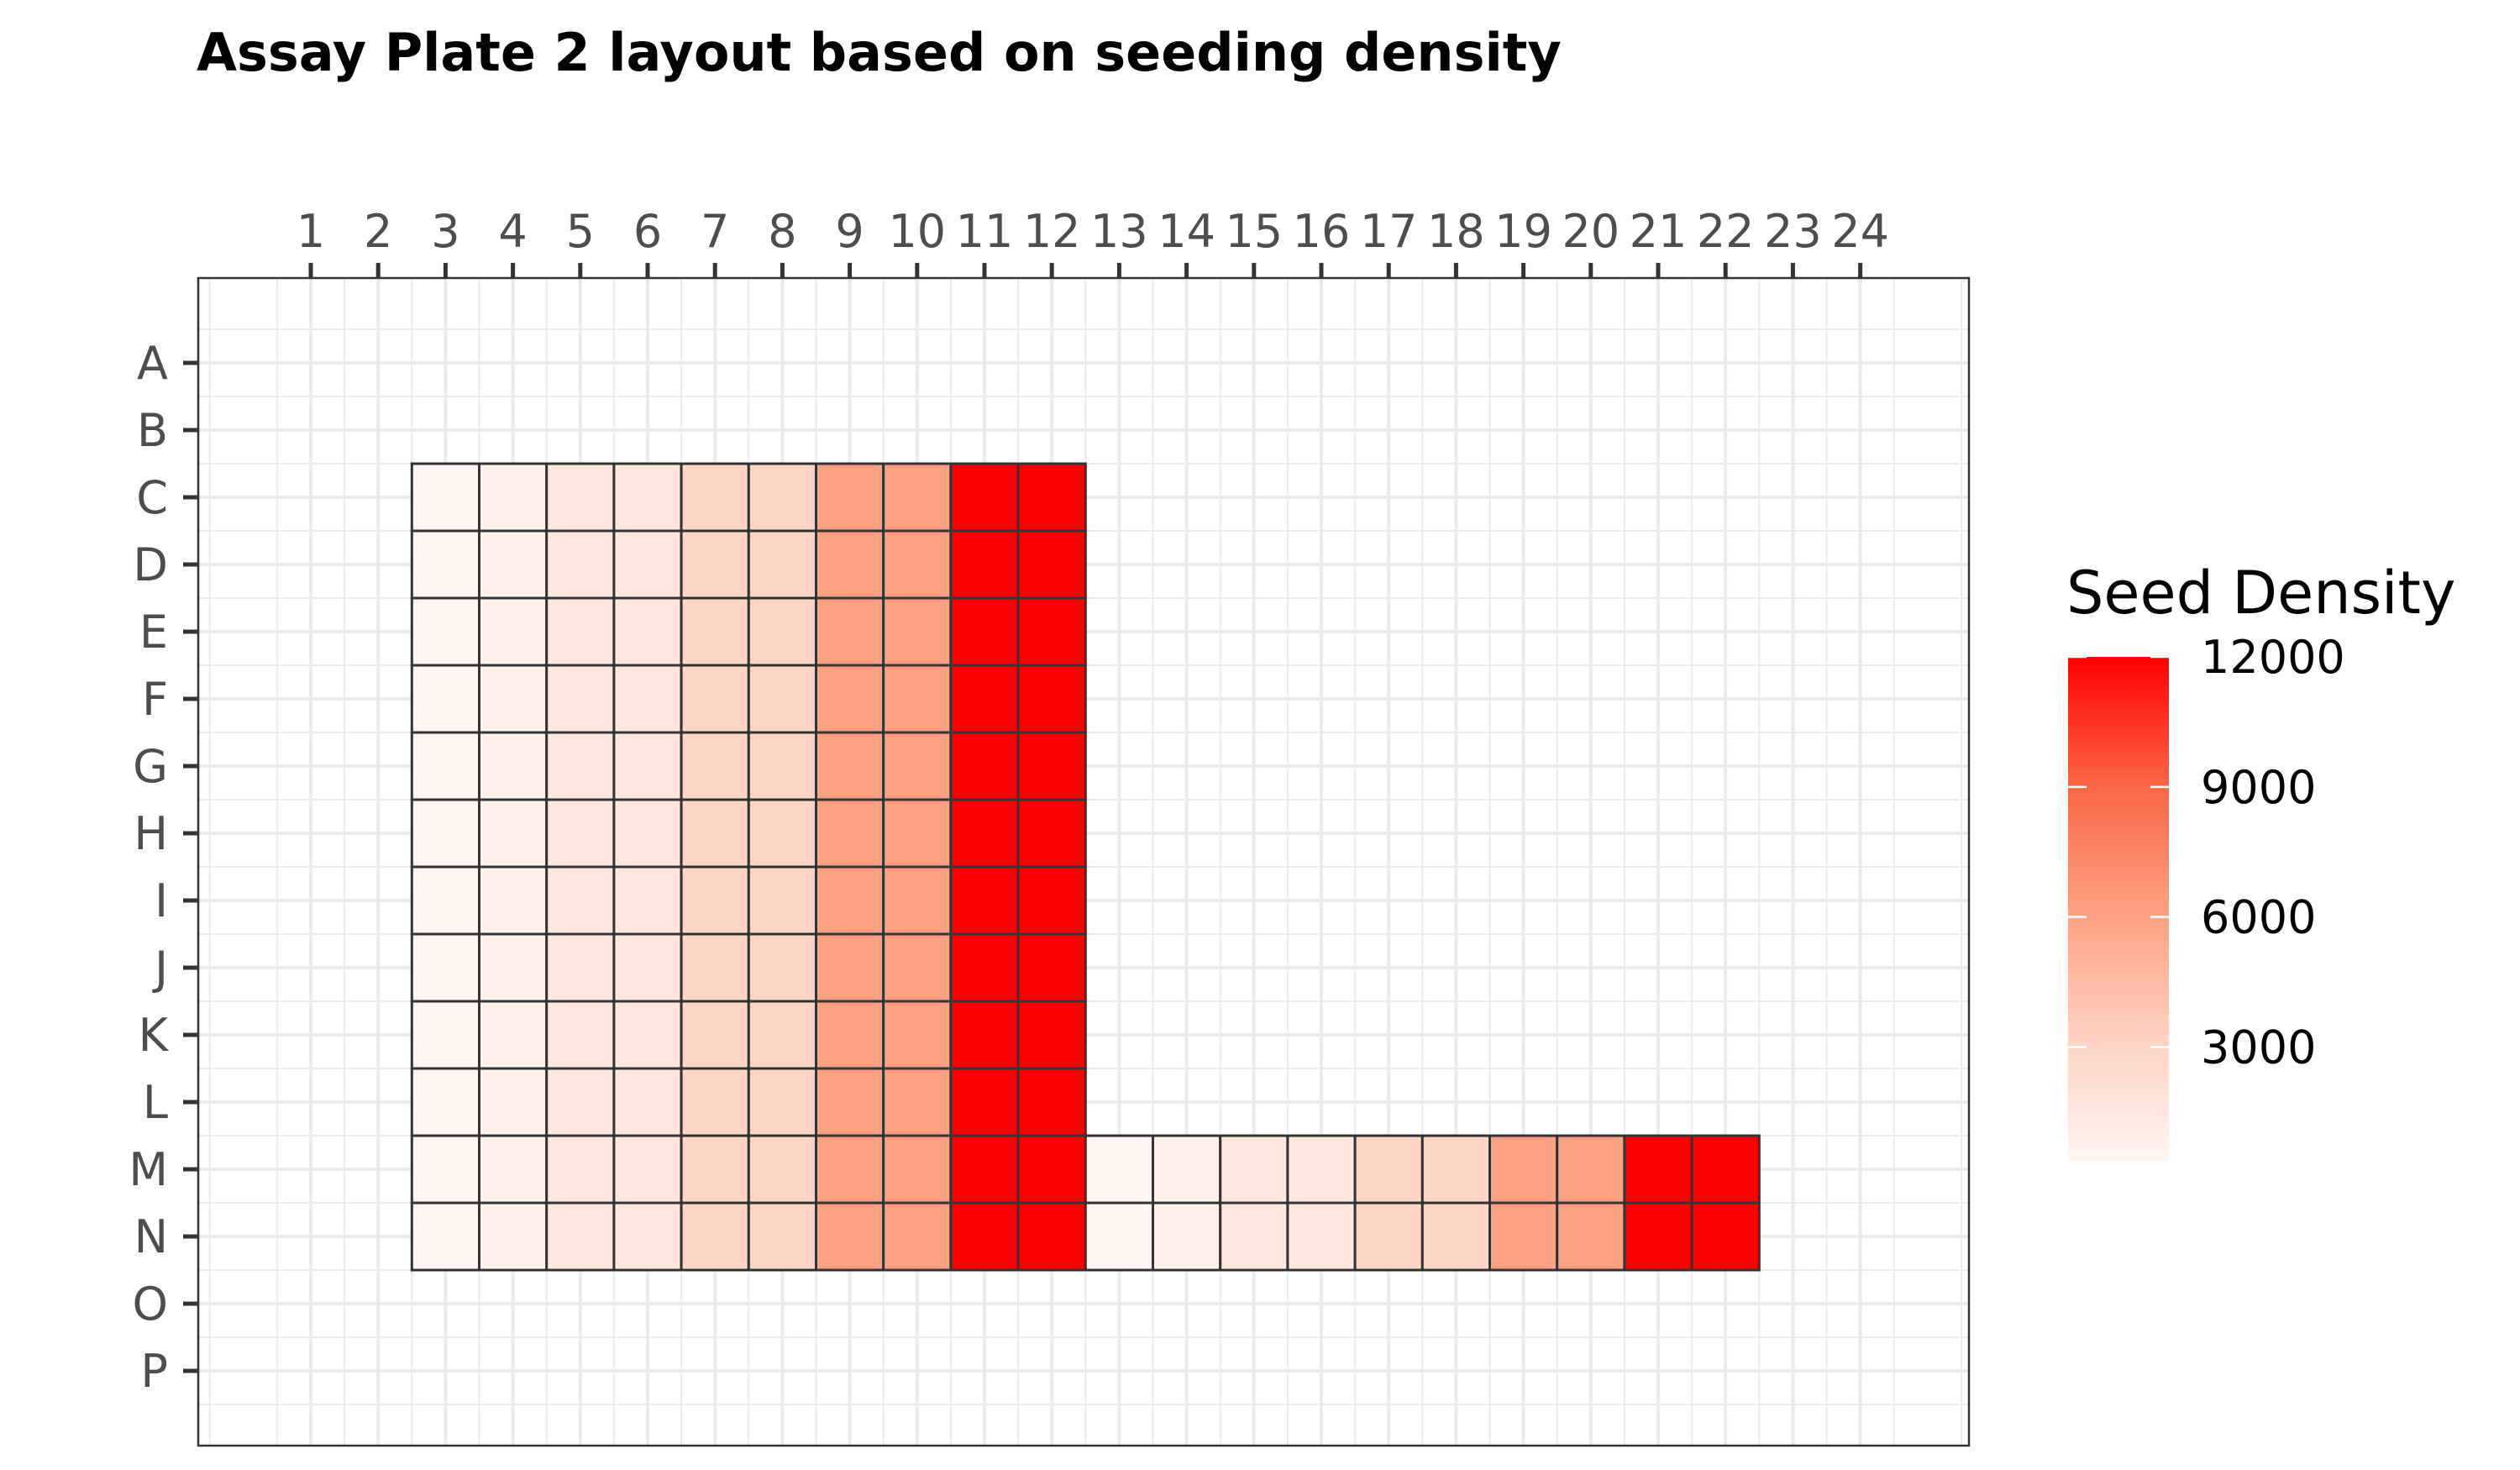 The image size is (2520, 1470). Describe the element at coordinates (715, 699) in the screenshot. I see `well-cell-F7` at that location.